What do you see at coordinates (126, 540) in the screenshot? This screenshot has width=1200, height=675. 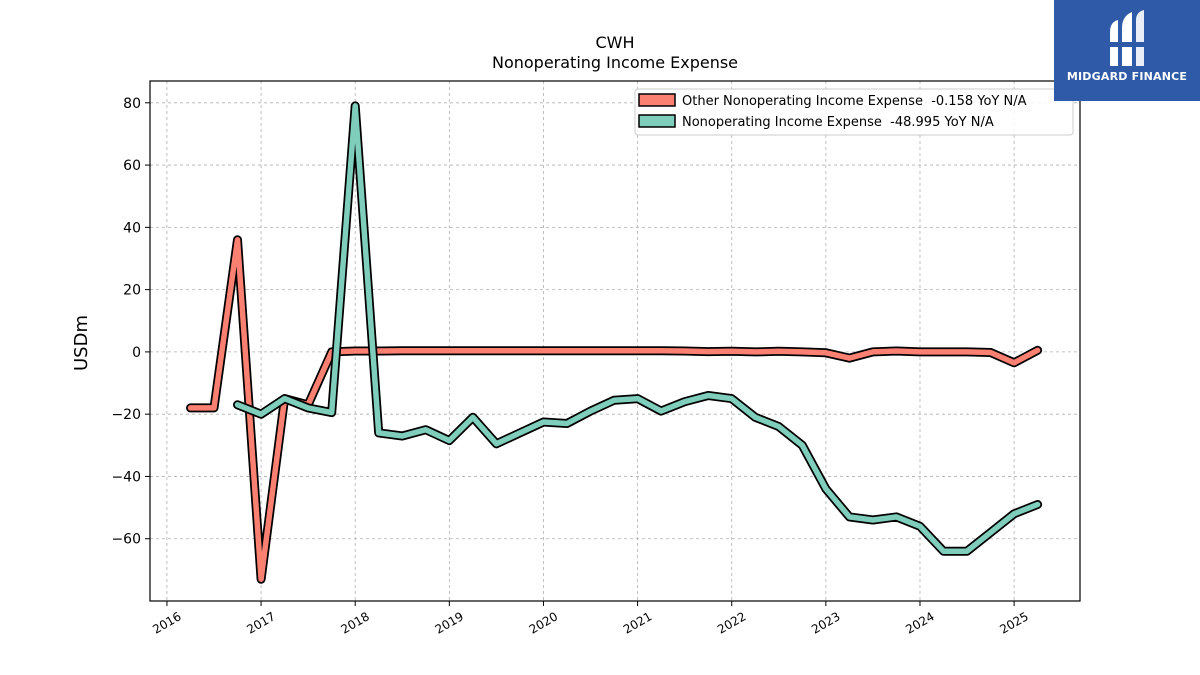 I see `y-tick-label: −60` at bounding box center [126, 540].